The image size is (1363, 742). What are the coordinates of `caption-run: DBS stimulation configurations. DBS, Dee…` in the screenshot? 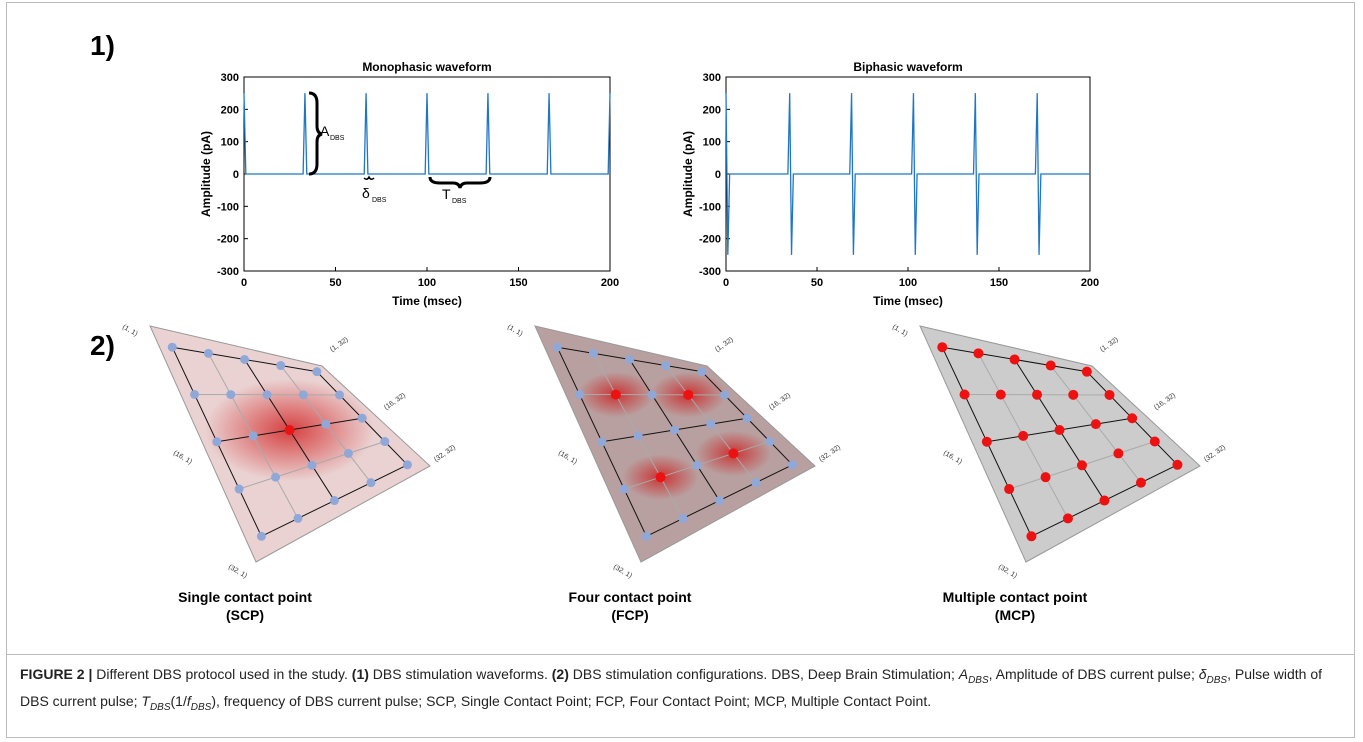 It's located at (763, 674).